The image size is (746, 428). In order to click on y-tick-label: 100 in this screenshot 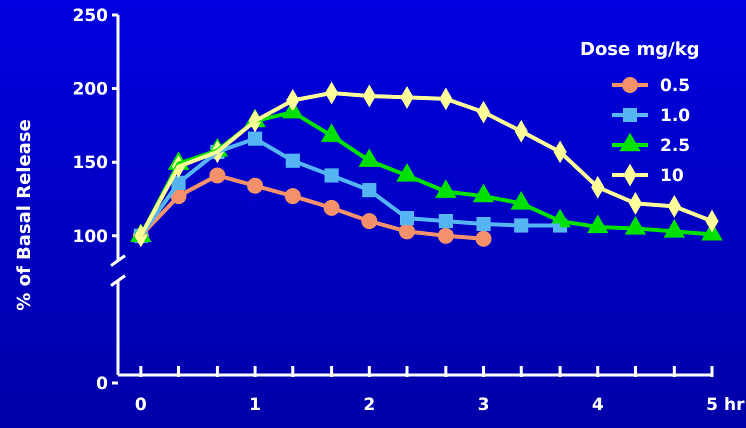, I will do `click(90, 236)`.